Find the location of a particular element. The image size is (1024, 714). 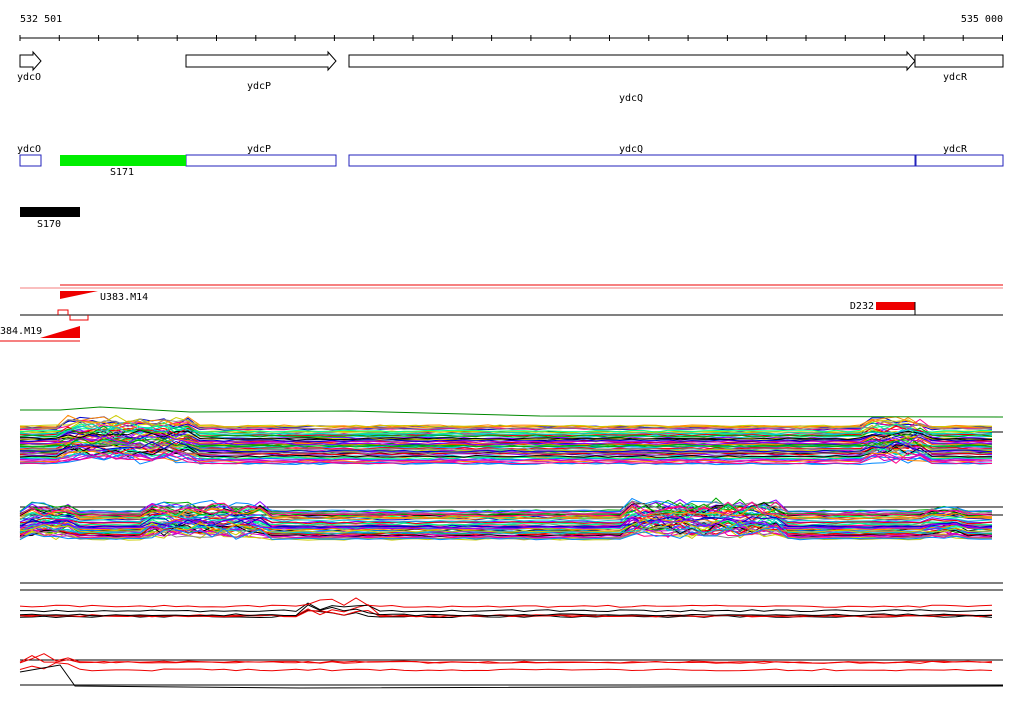

gene-box-label: ydcQ is located at coordinates (631, 149).